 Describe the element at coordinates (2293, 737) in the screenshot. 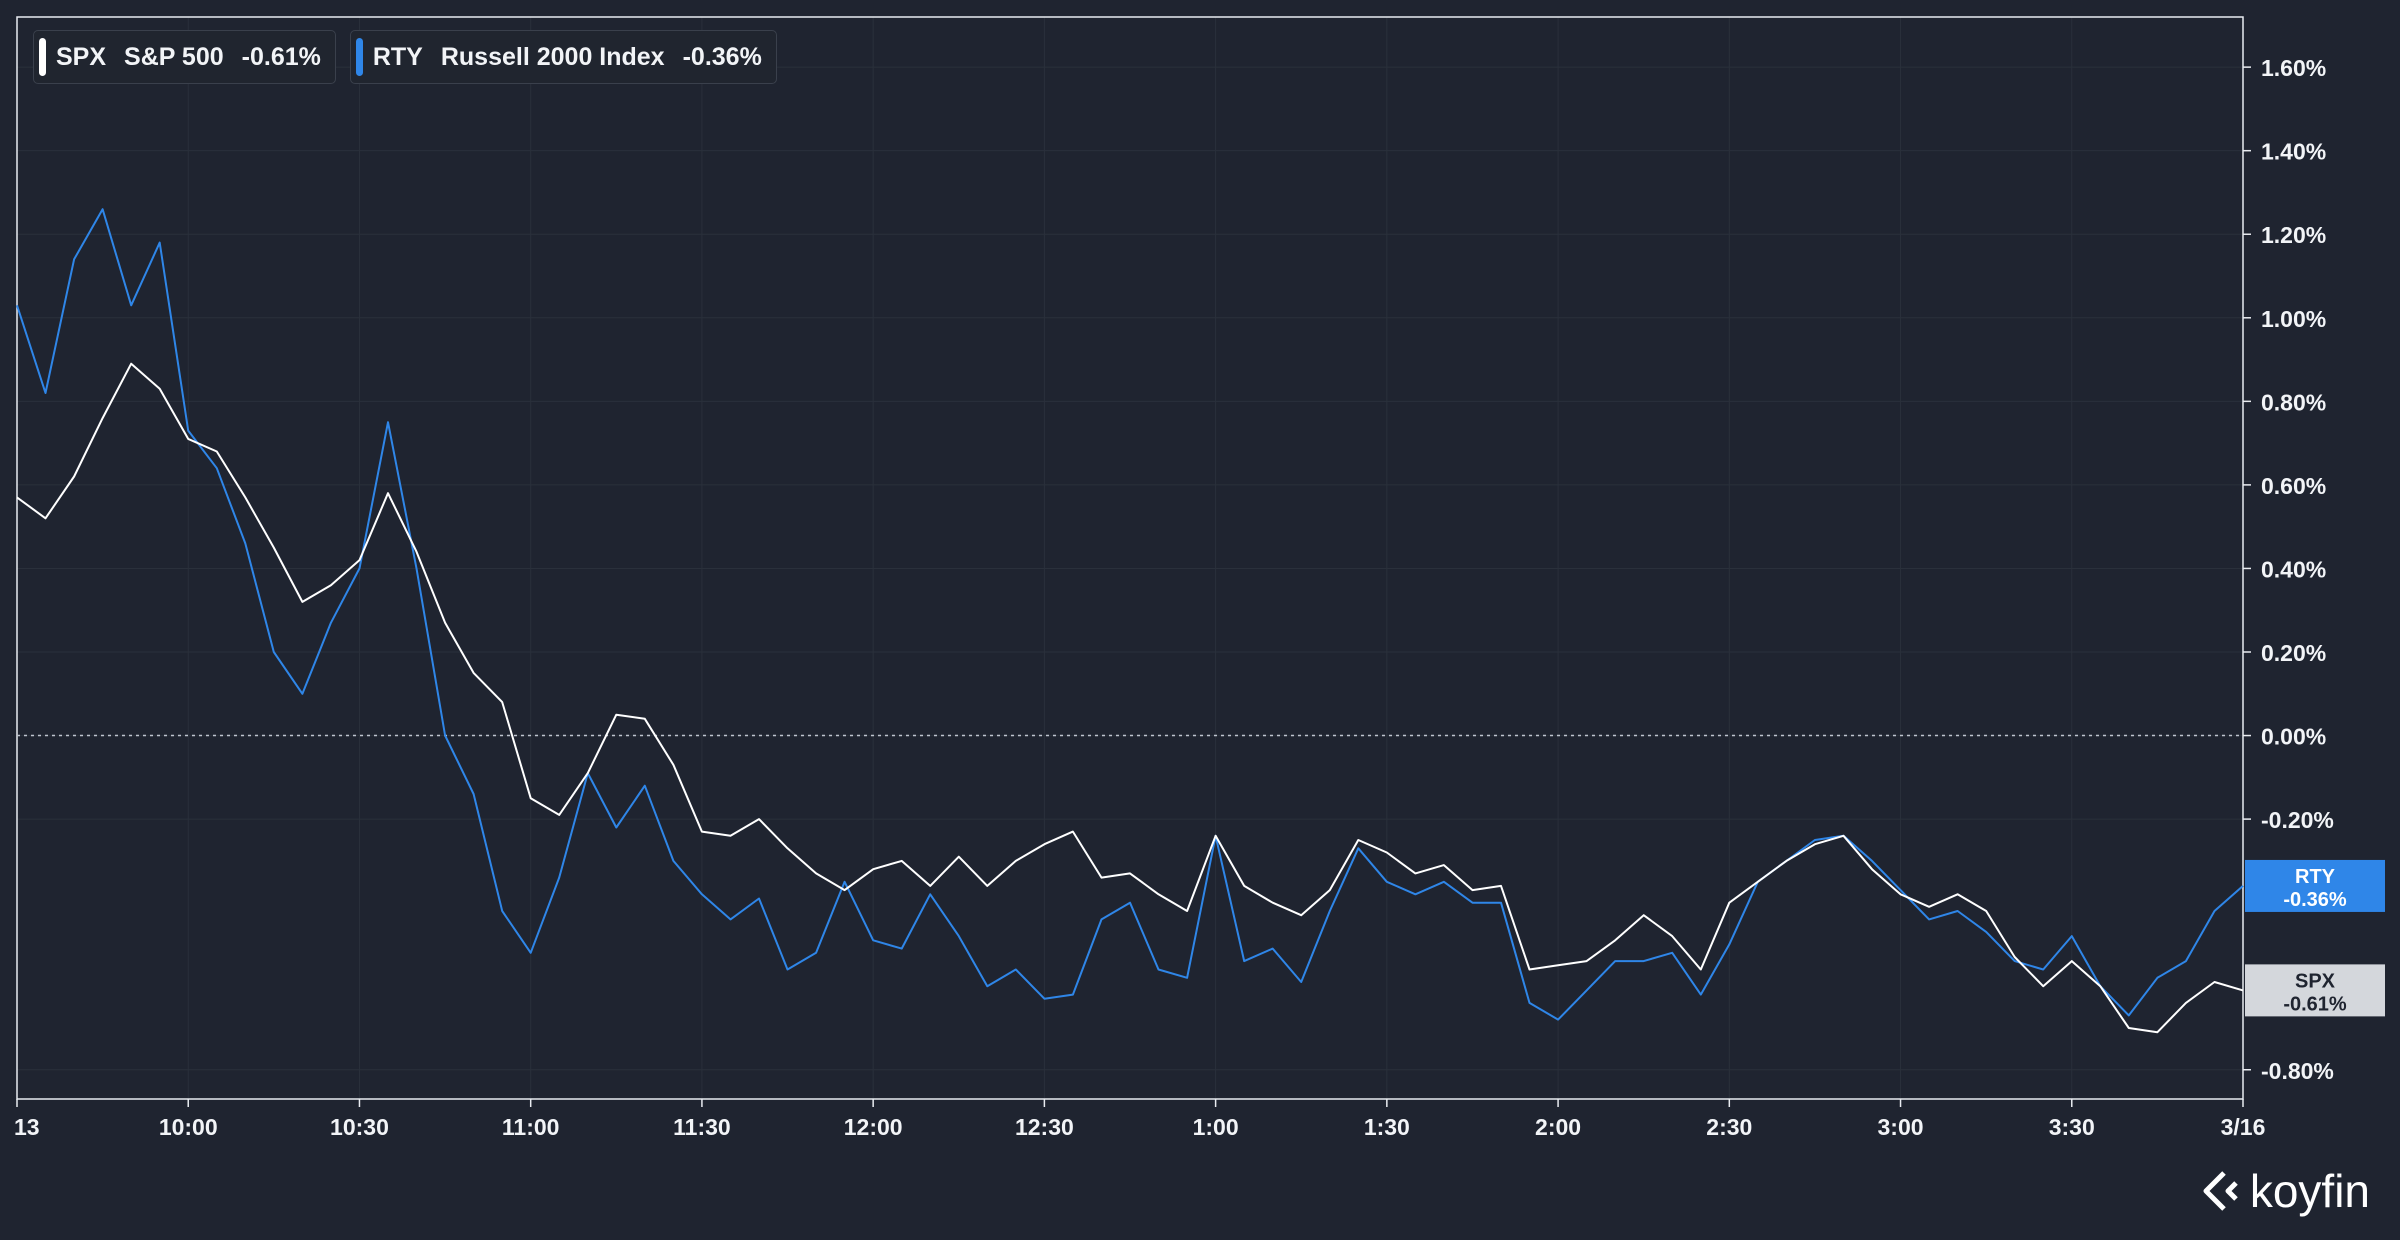

I see `y-tick-label: 0.00%` at that location.